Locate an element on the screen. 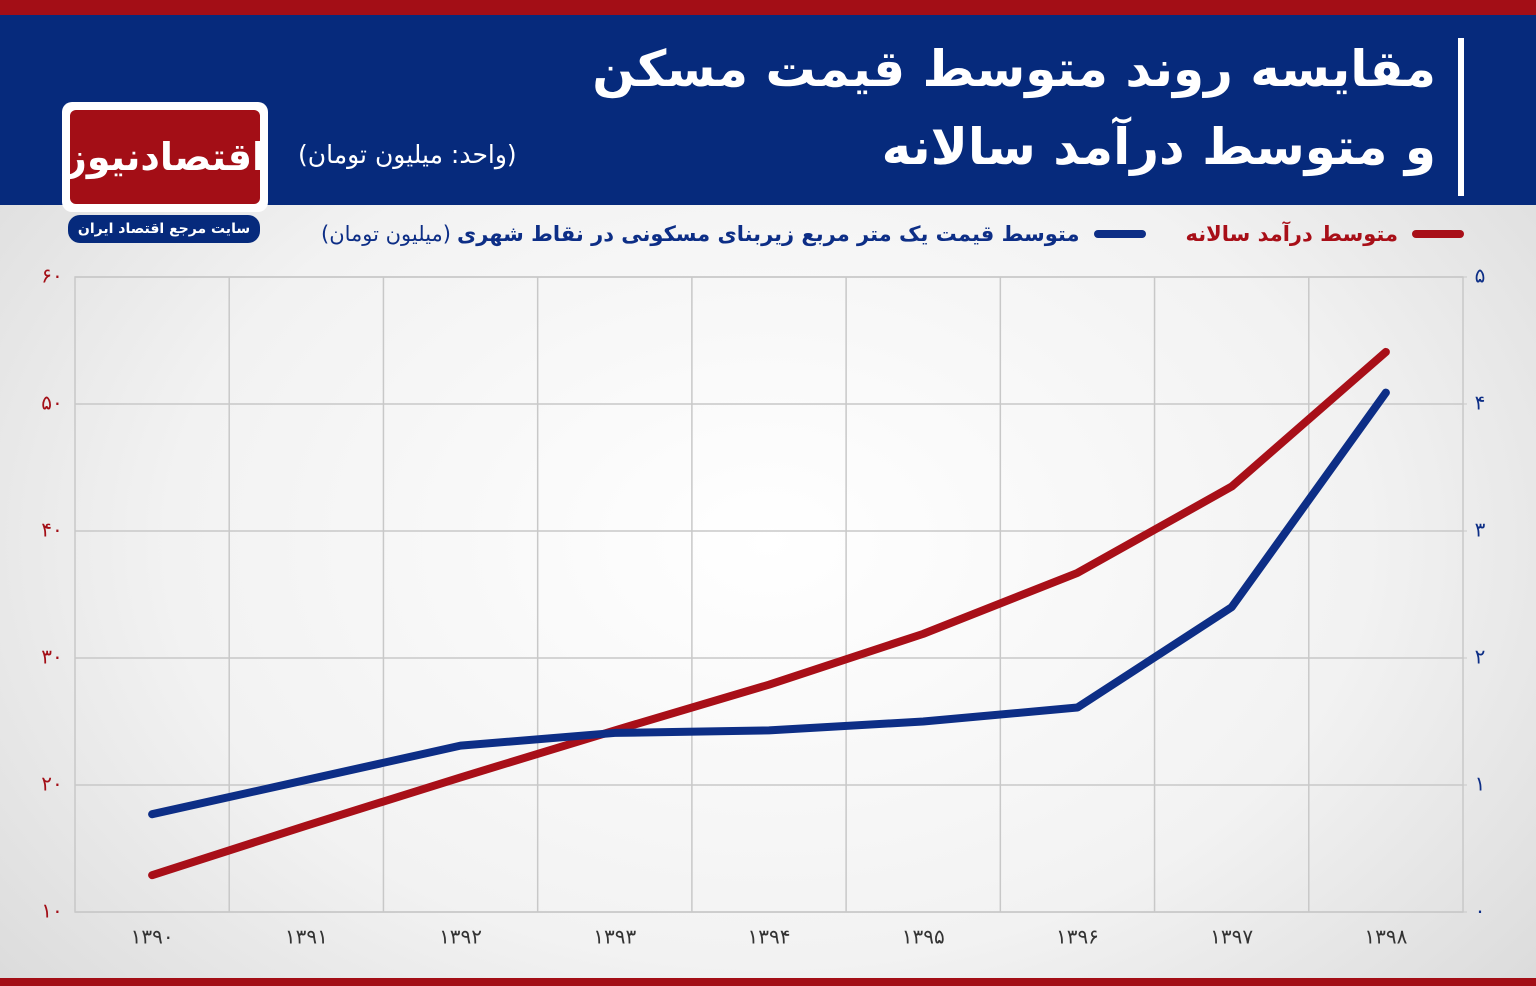  subtitle: (واحد: میلیون تومان) is located at coordinates (407, 154).